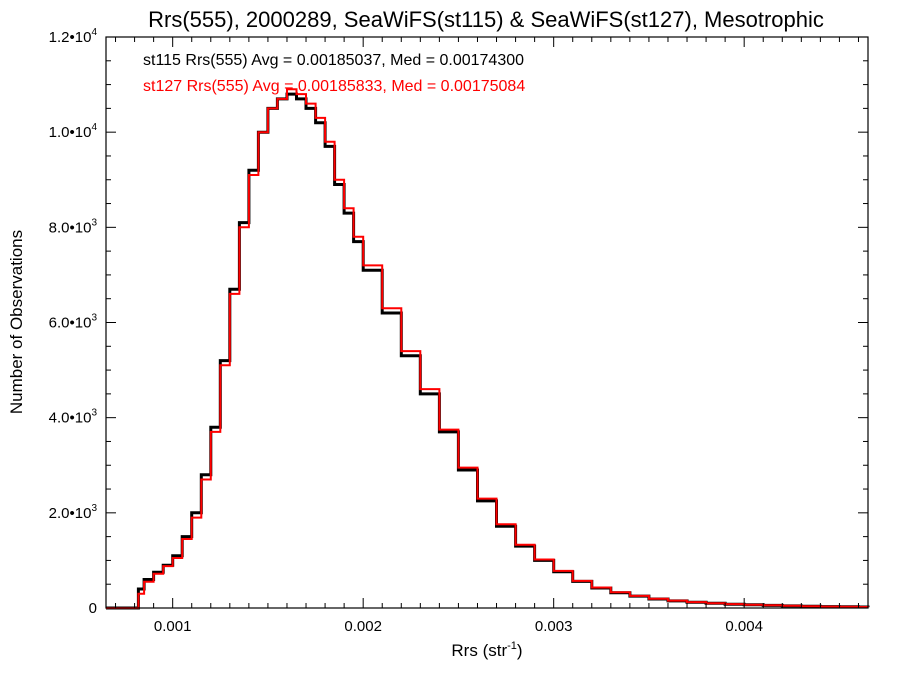 The height and width of the screenshot is (675, 900). I want to click on y-tick-label: 1.0•104, so click(73, 131).